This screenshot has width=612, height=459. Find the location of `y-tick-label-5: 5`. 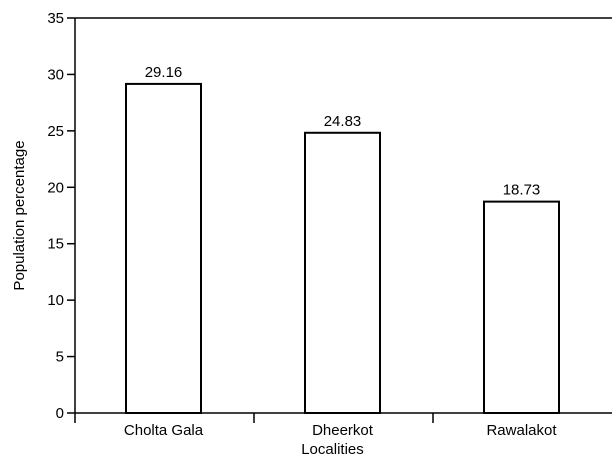

y-tick-label-5: 5 is located at coordinates (60, 357).